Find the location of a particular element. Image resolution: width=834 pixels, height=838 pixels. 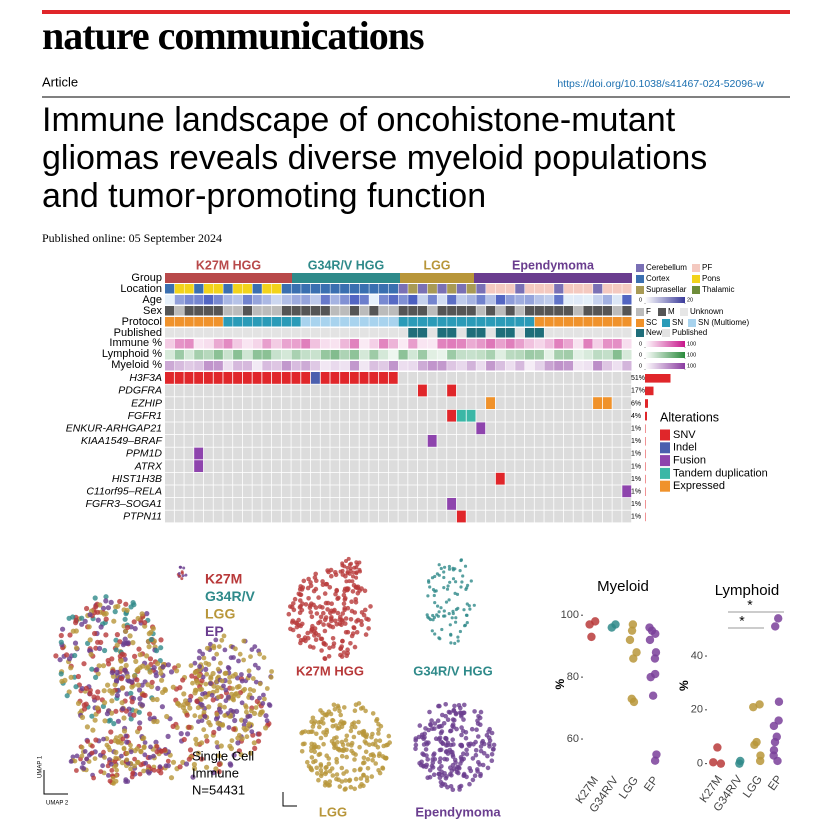

legend-label: Indel is located at coordinates (685, 448).